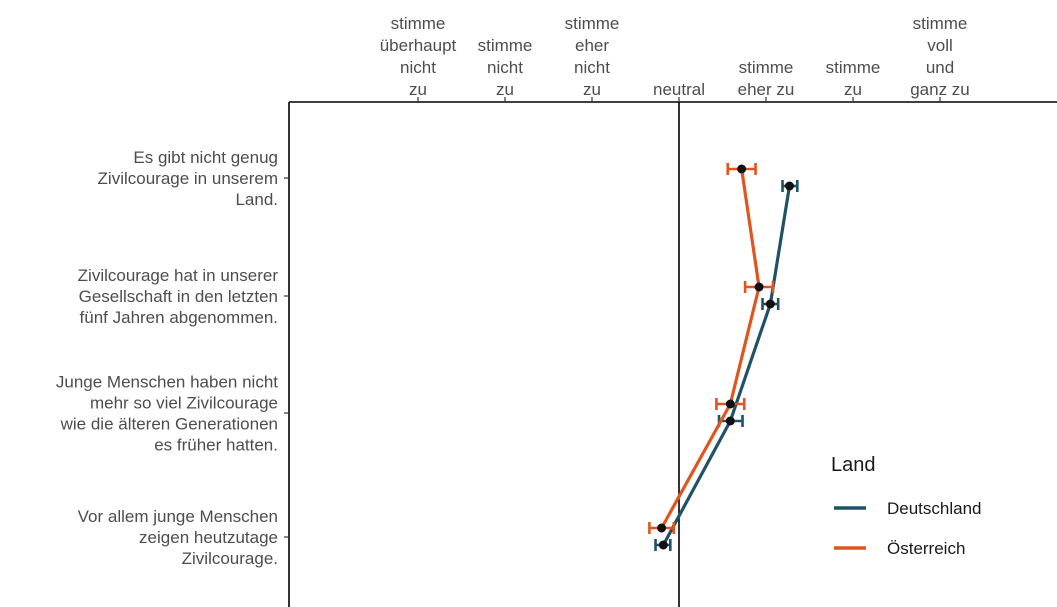 Image resolution: width=1057 pixels, height=607 pixels. I want to click on x-tick-label: stimme voll und ganz zu, so click(940, 56).